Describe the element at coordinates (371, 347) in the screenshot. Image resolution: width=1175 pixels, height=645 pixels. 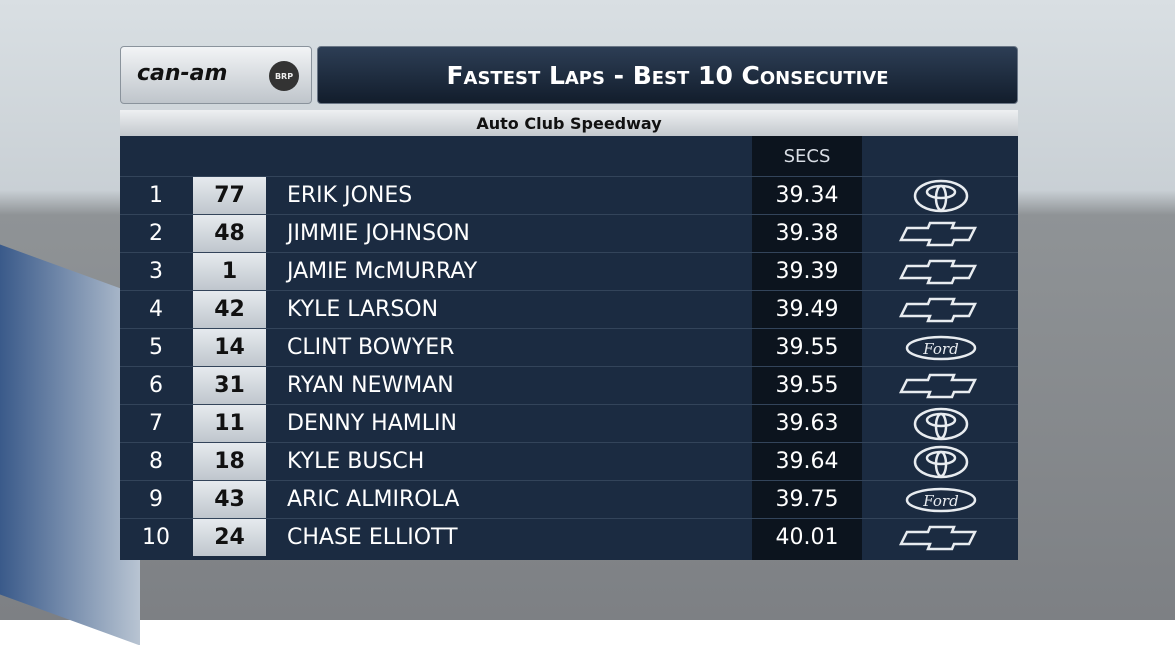
I see `driver: CLINT BOWYER` at that location.